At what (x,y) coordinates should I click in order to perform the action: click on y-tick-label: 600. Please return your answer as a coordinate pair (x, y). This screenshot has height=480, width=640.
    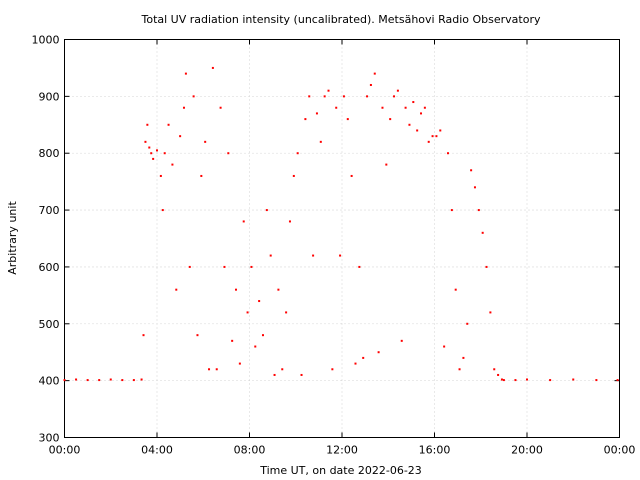
    Looking at the image, I should click on (49, 267).